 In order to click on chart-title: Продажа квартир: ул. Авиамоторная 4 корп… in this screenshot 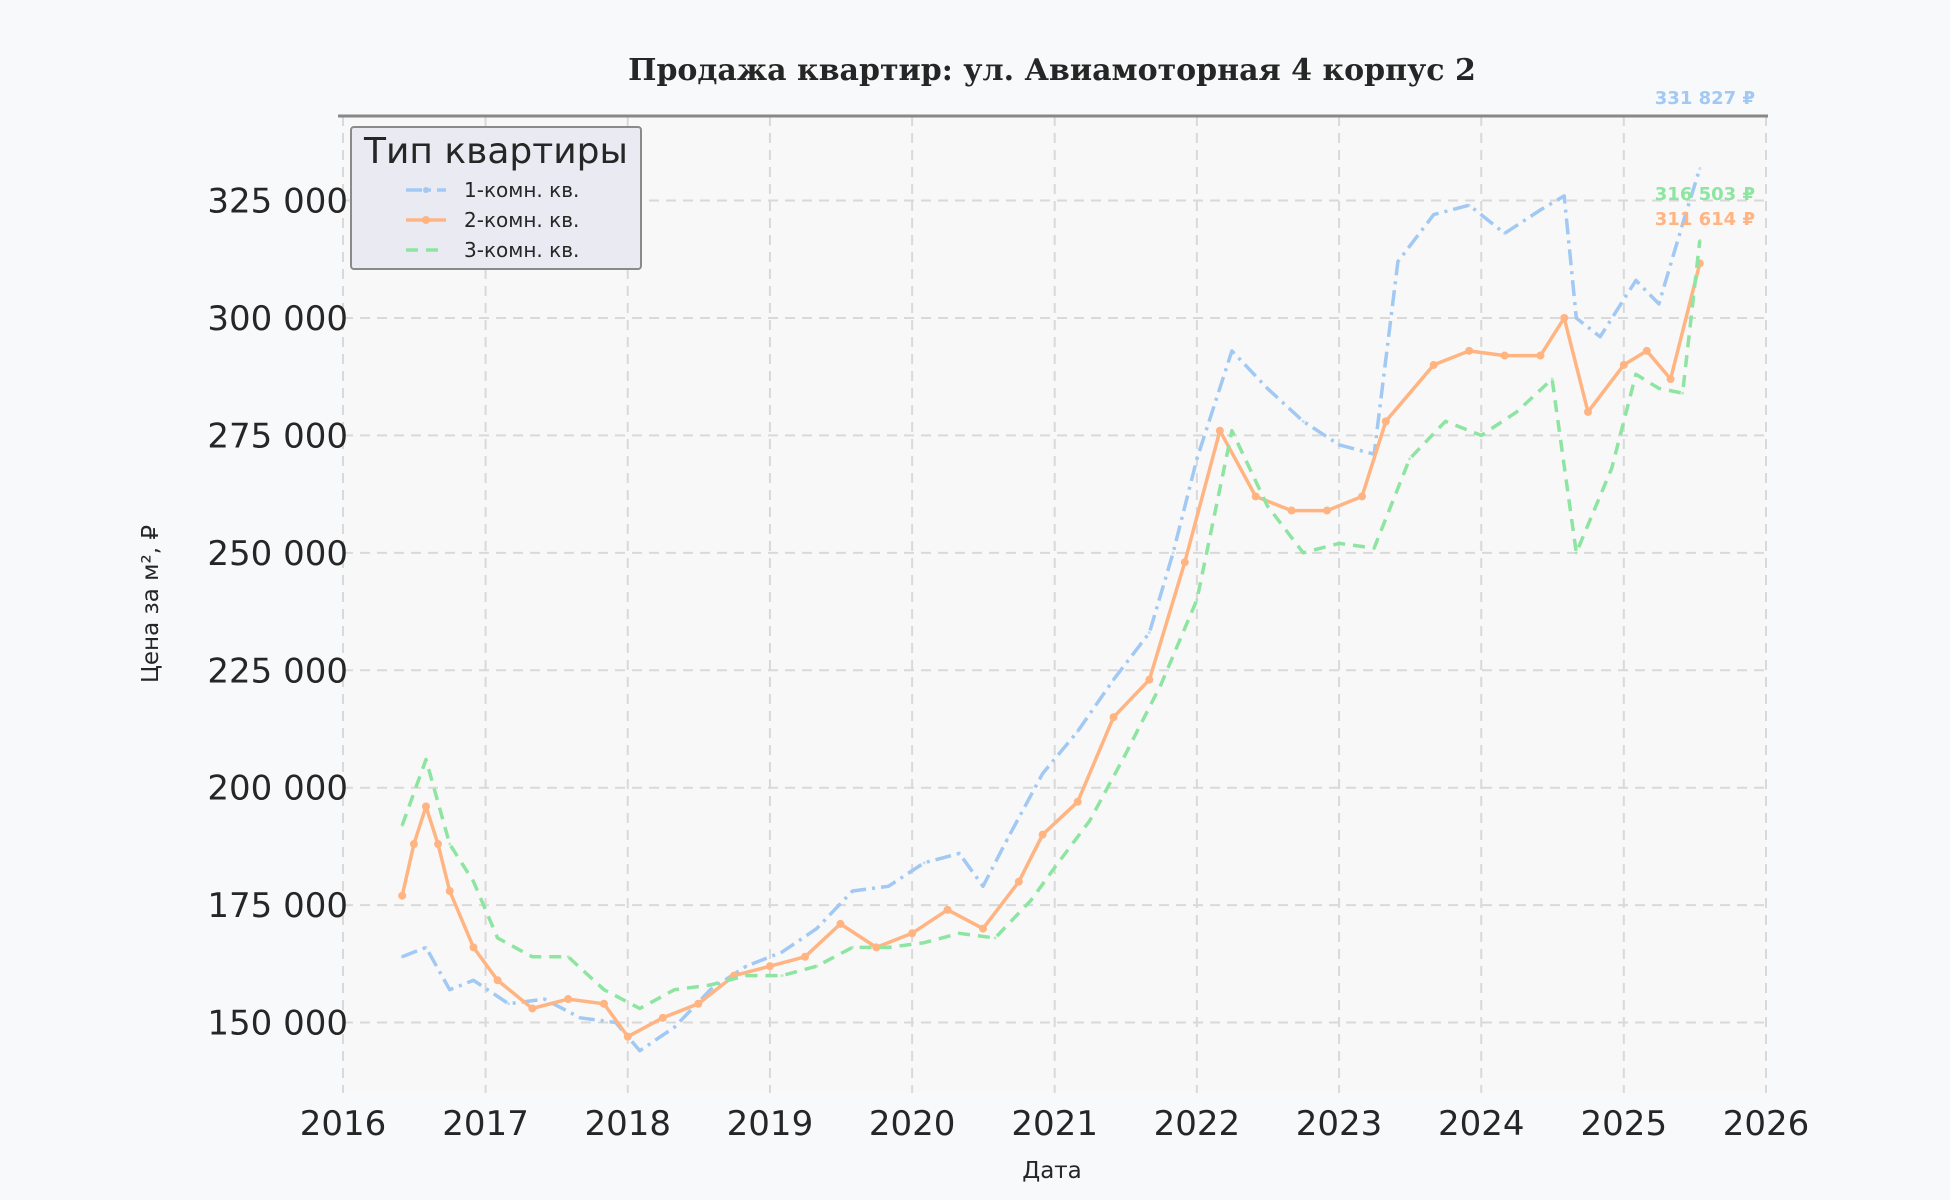, I will do `click(1052, 70)`.